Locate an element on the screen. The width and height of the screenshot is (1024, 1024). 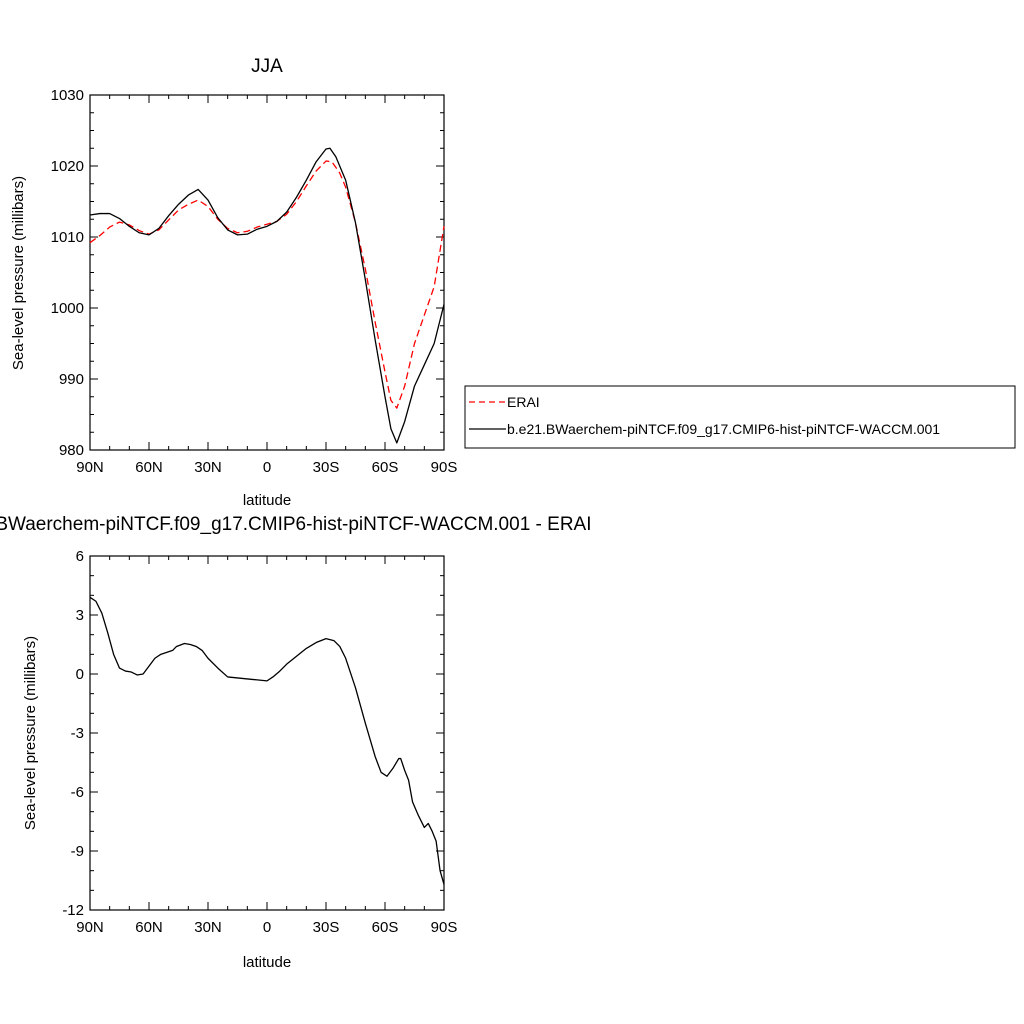
y-tick-label: 980 is located at coordinates (71, 450).